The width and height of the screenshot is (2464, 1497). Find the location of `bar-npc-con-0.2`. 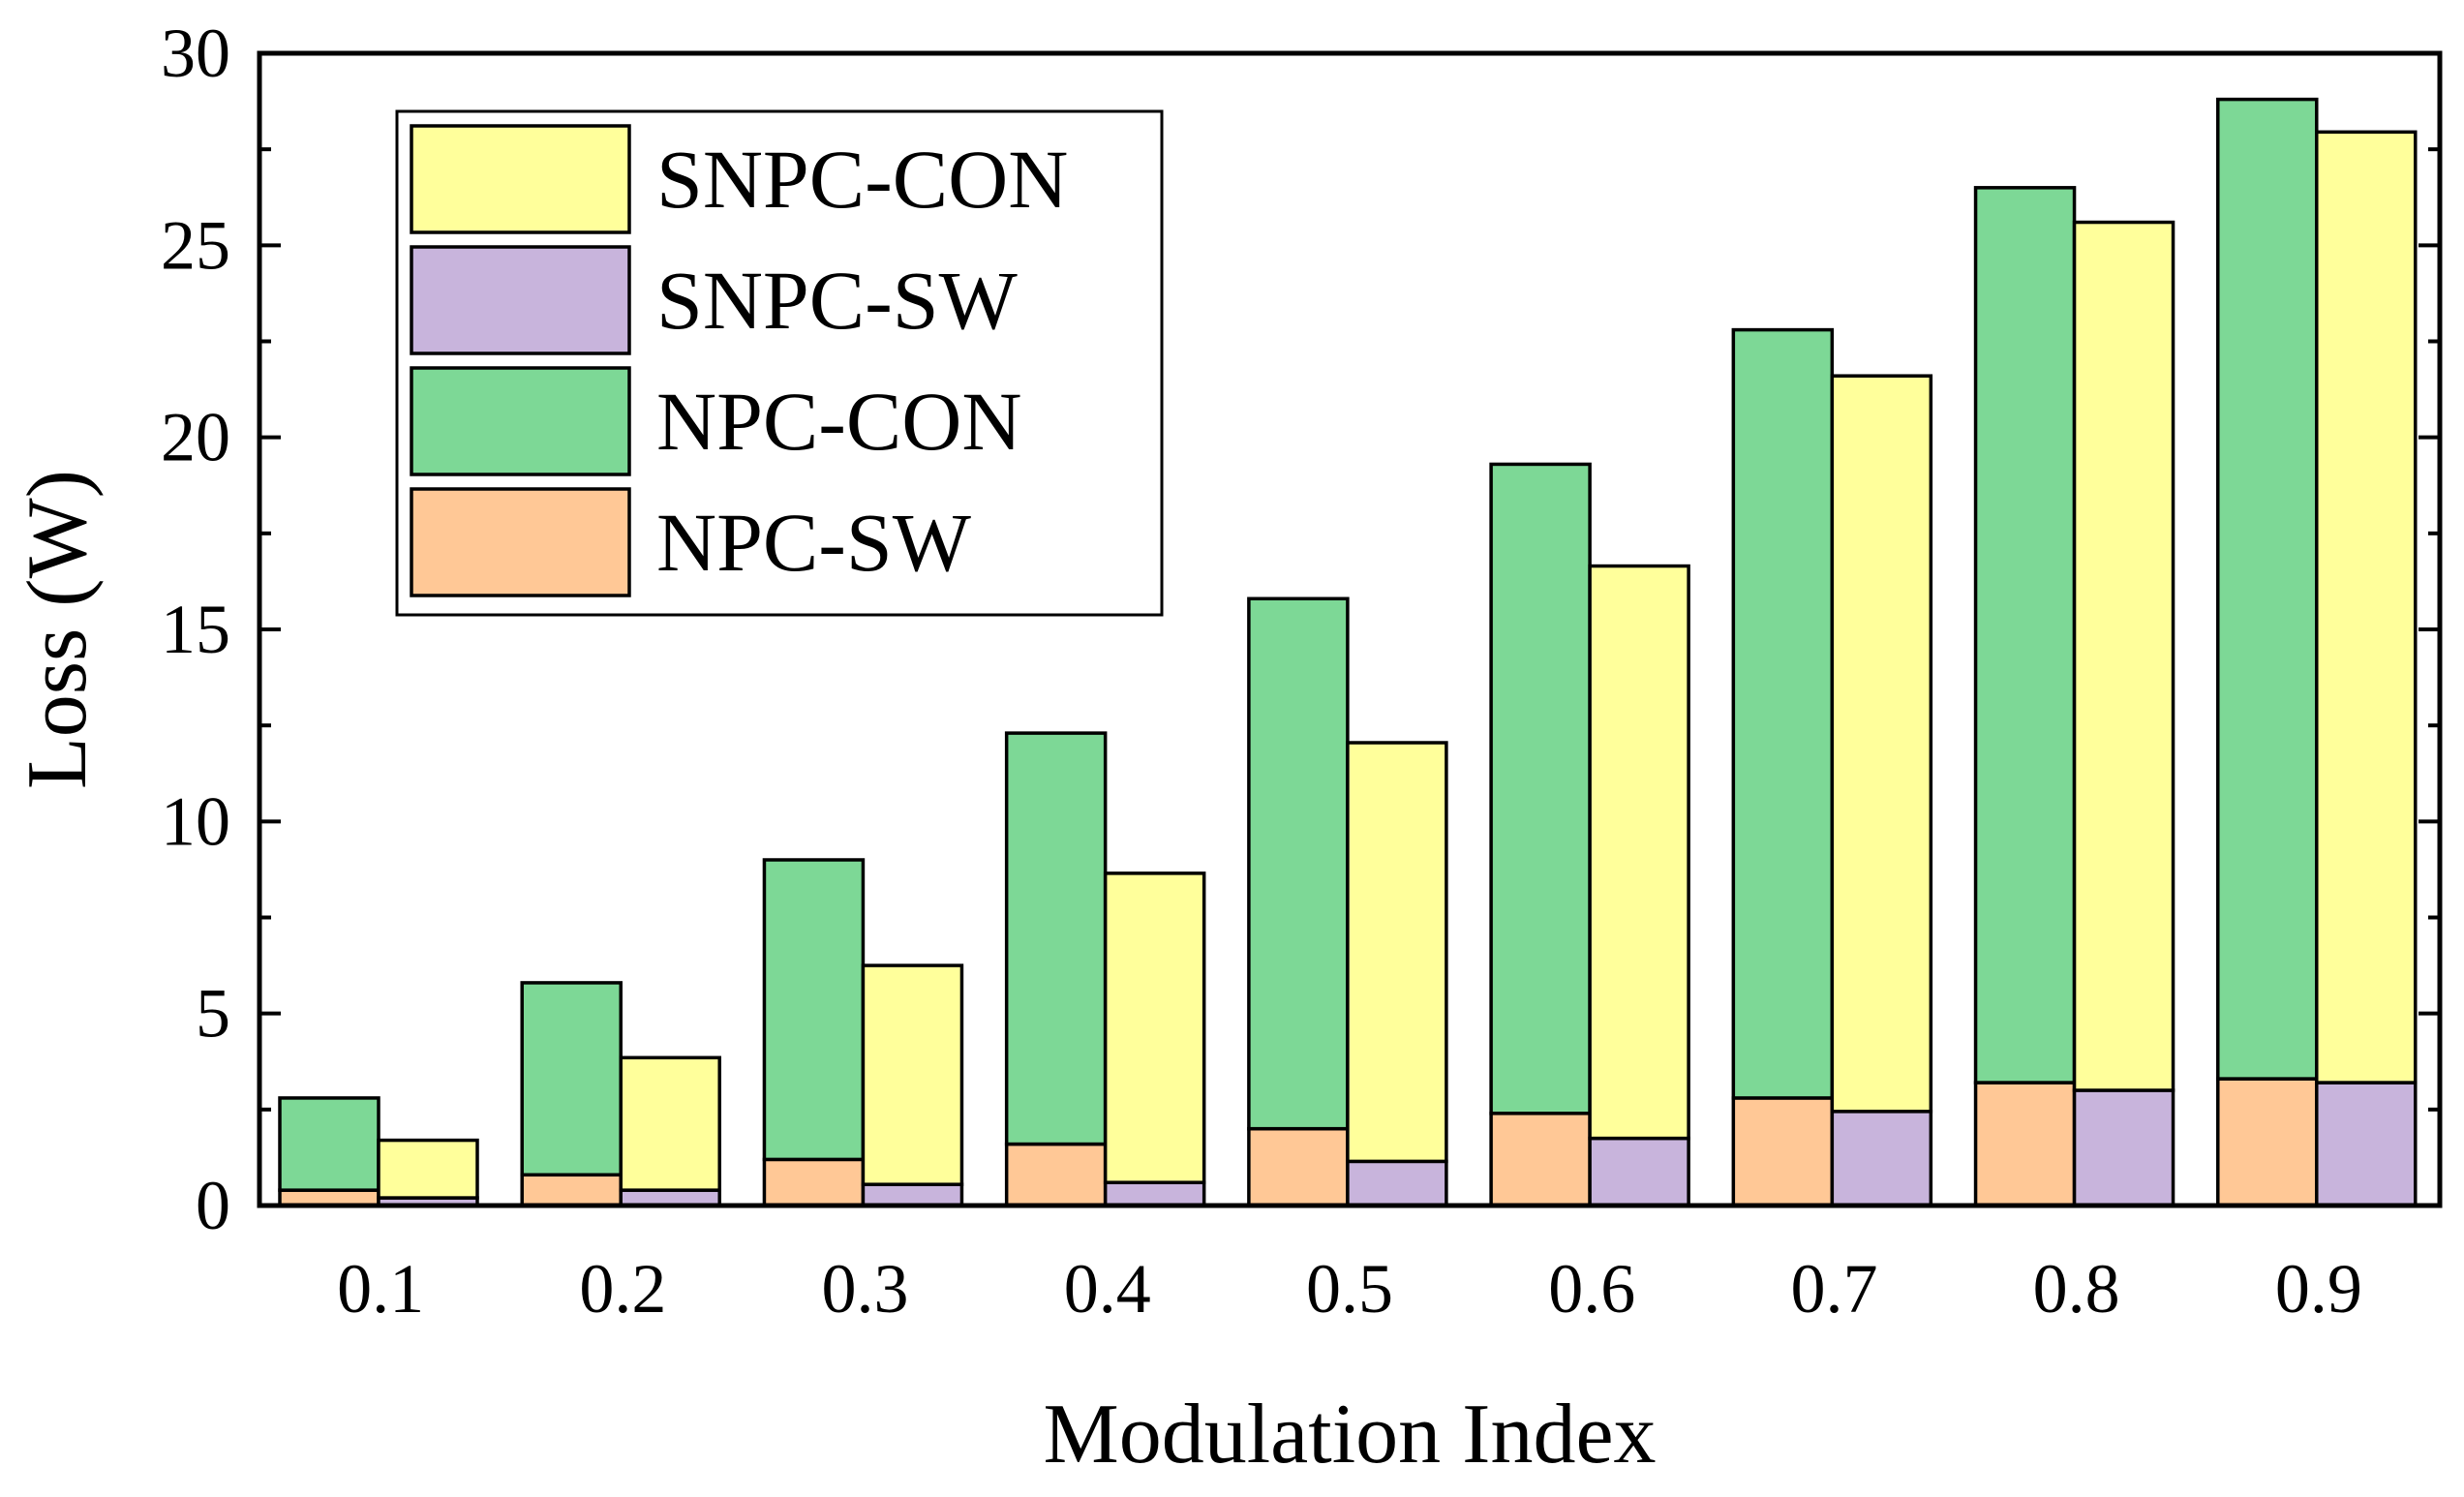

bar-npc-con-0.2 is located at coordinates (571, 1079).